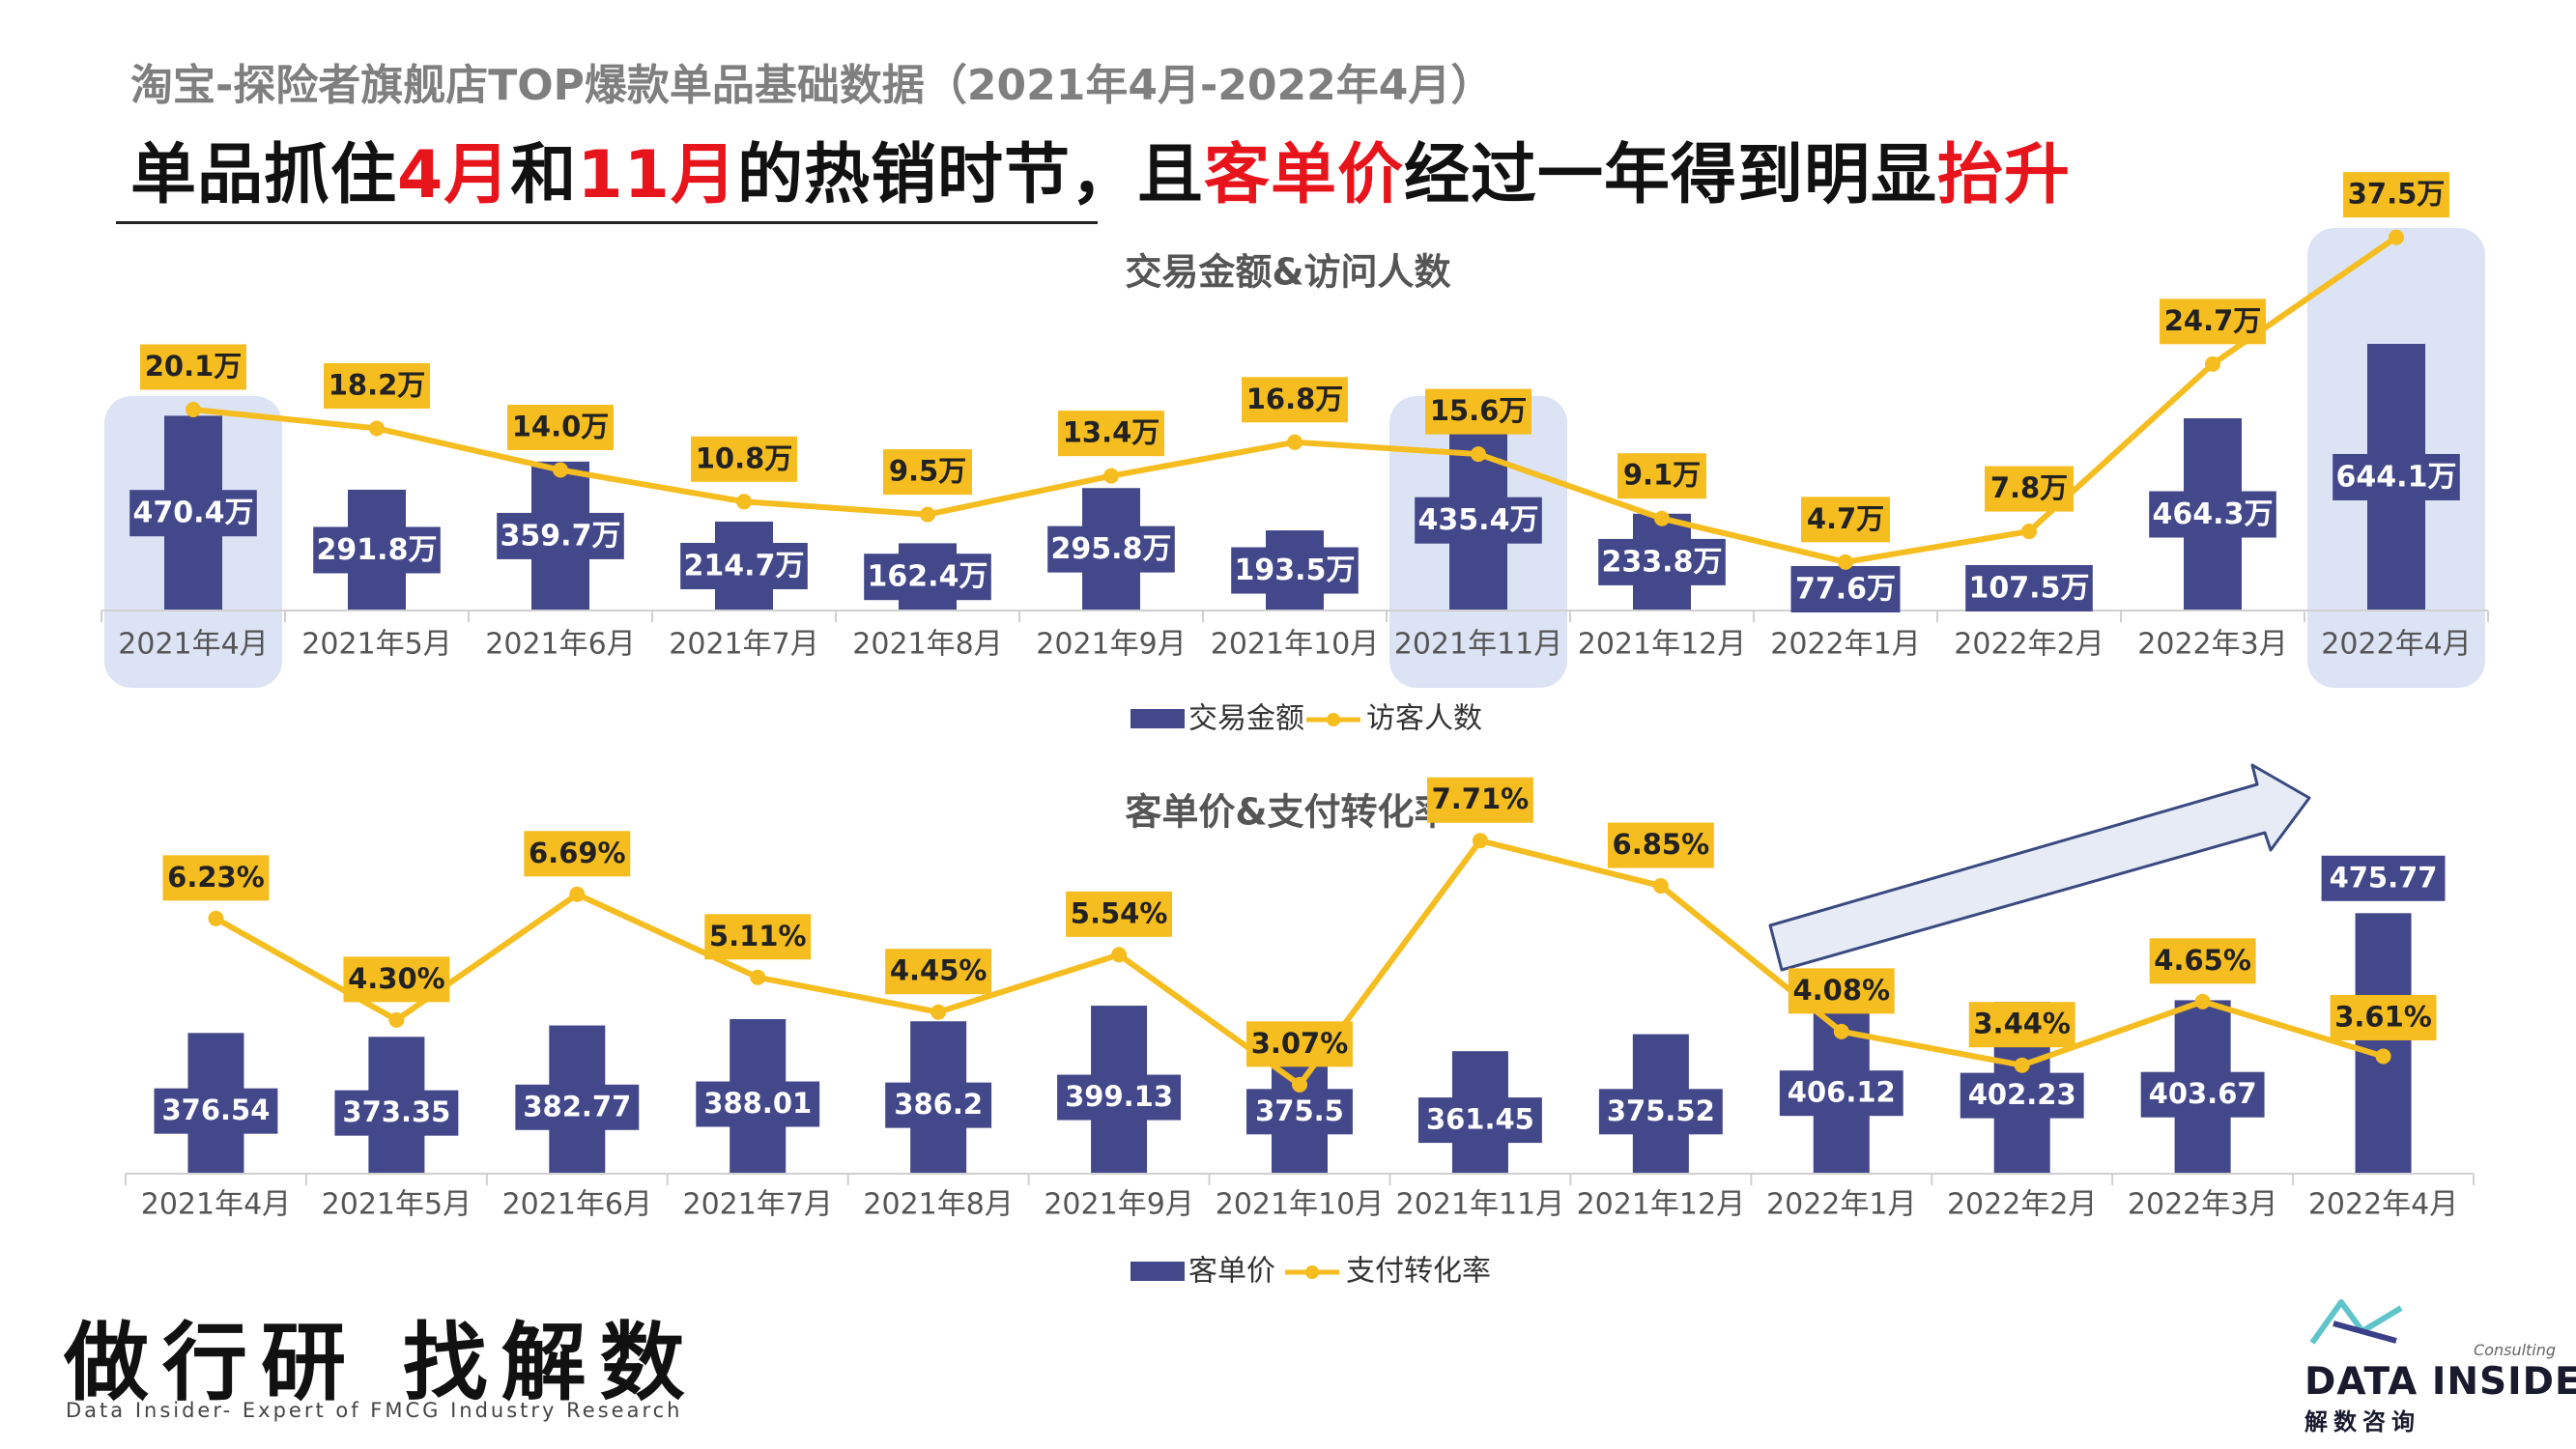 The height and width of the screenshot is (1449, 2576). I want to click on bar-value-label: 475.77, so click(2384, 878).